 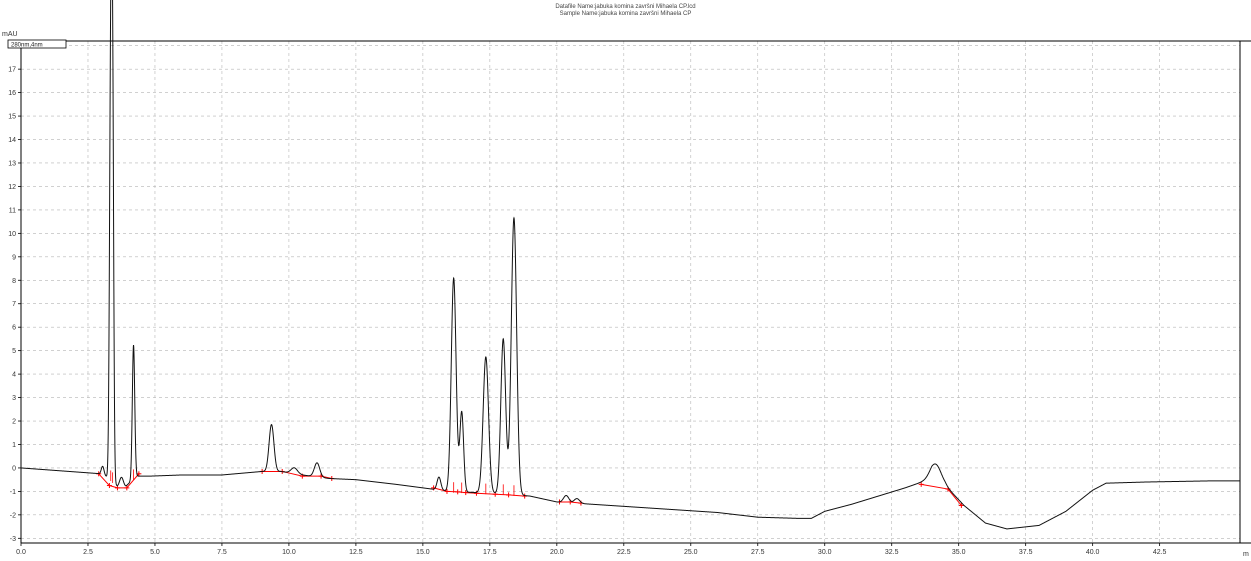 What do you see at coordinates (892, 552) in the screenshot?
I see `x-tick-label: 32.5` at bounding box center [892, 552].